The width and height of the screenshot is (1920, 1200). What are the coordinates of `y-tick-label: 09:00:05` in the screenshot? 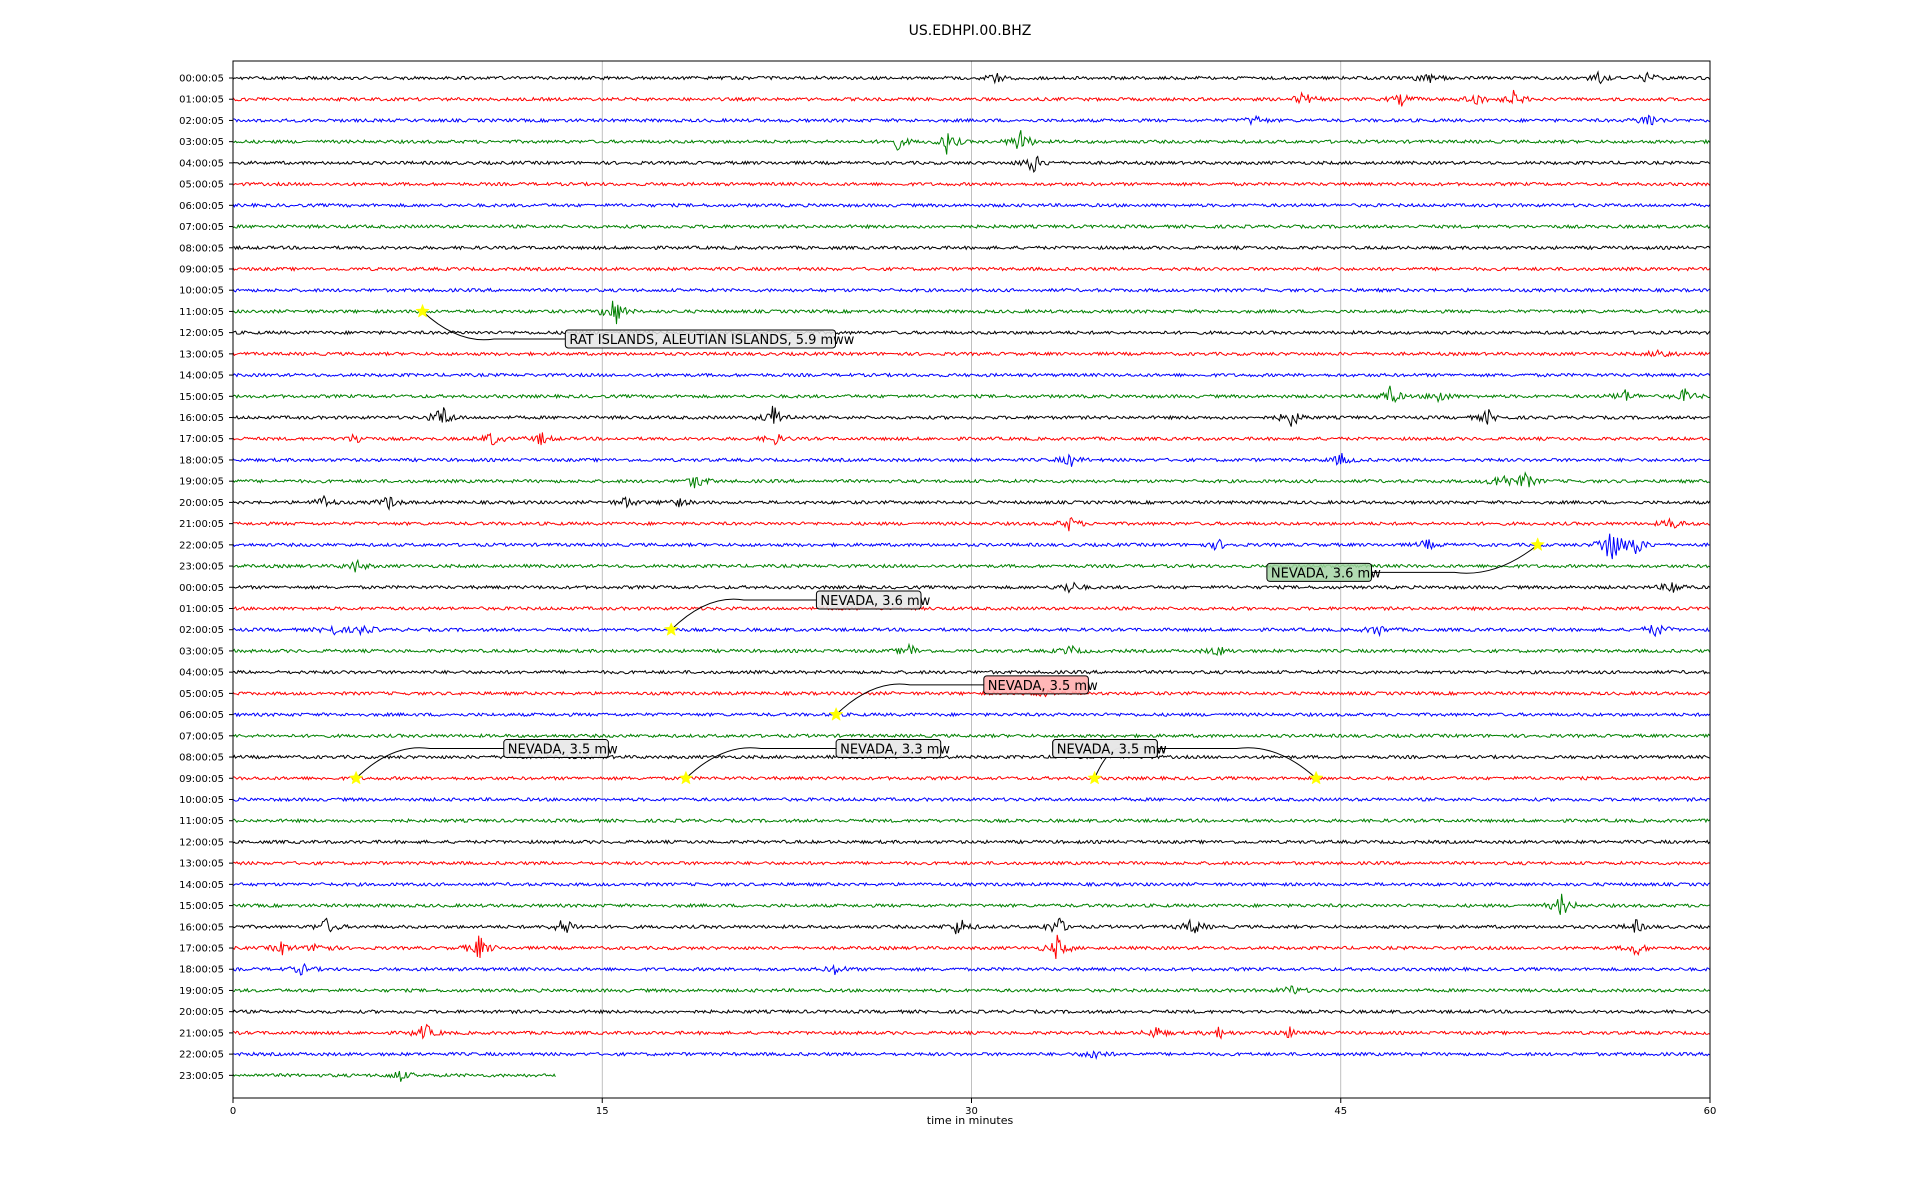 It's located at (201, 269).